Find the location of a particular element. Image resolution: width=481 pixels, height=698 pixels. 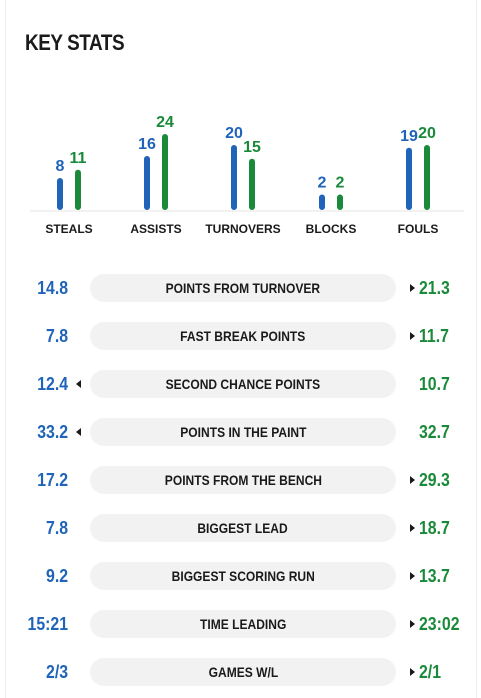

stat-label-text: TIME LEADING is located at coordinates (243, 624).